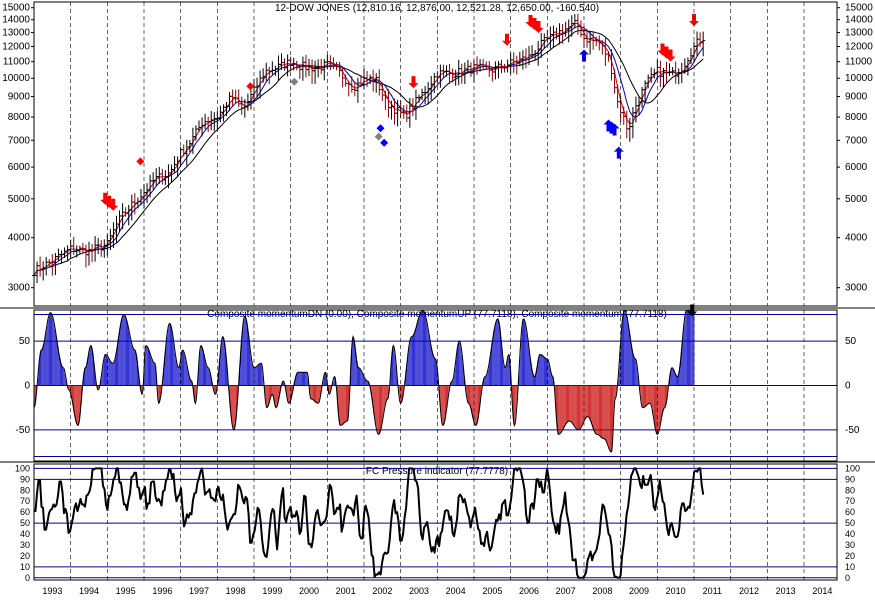 The image size is (875, 601). I want to click on price-tick-label-left: 3000, so click(19, 288).